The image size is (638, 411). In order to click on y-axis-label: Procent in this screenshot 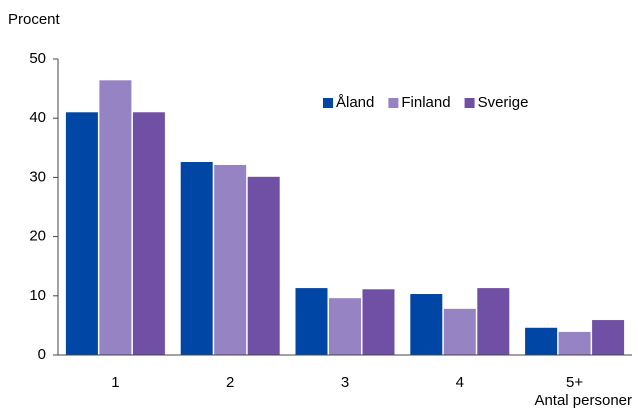, I will do `click(34, 19)`.